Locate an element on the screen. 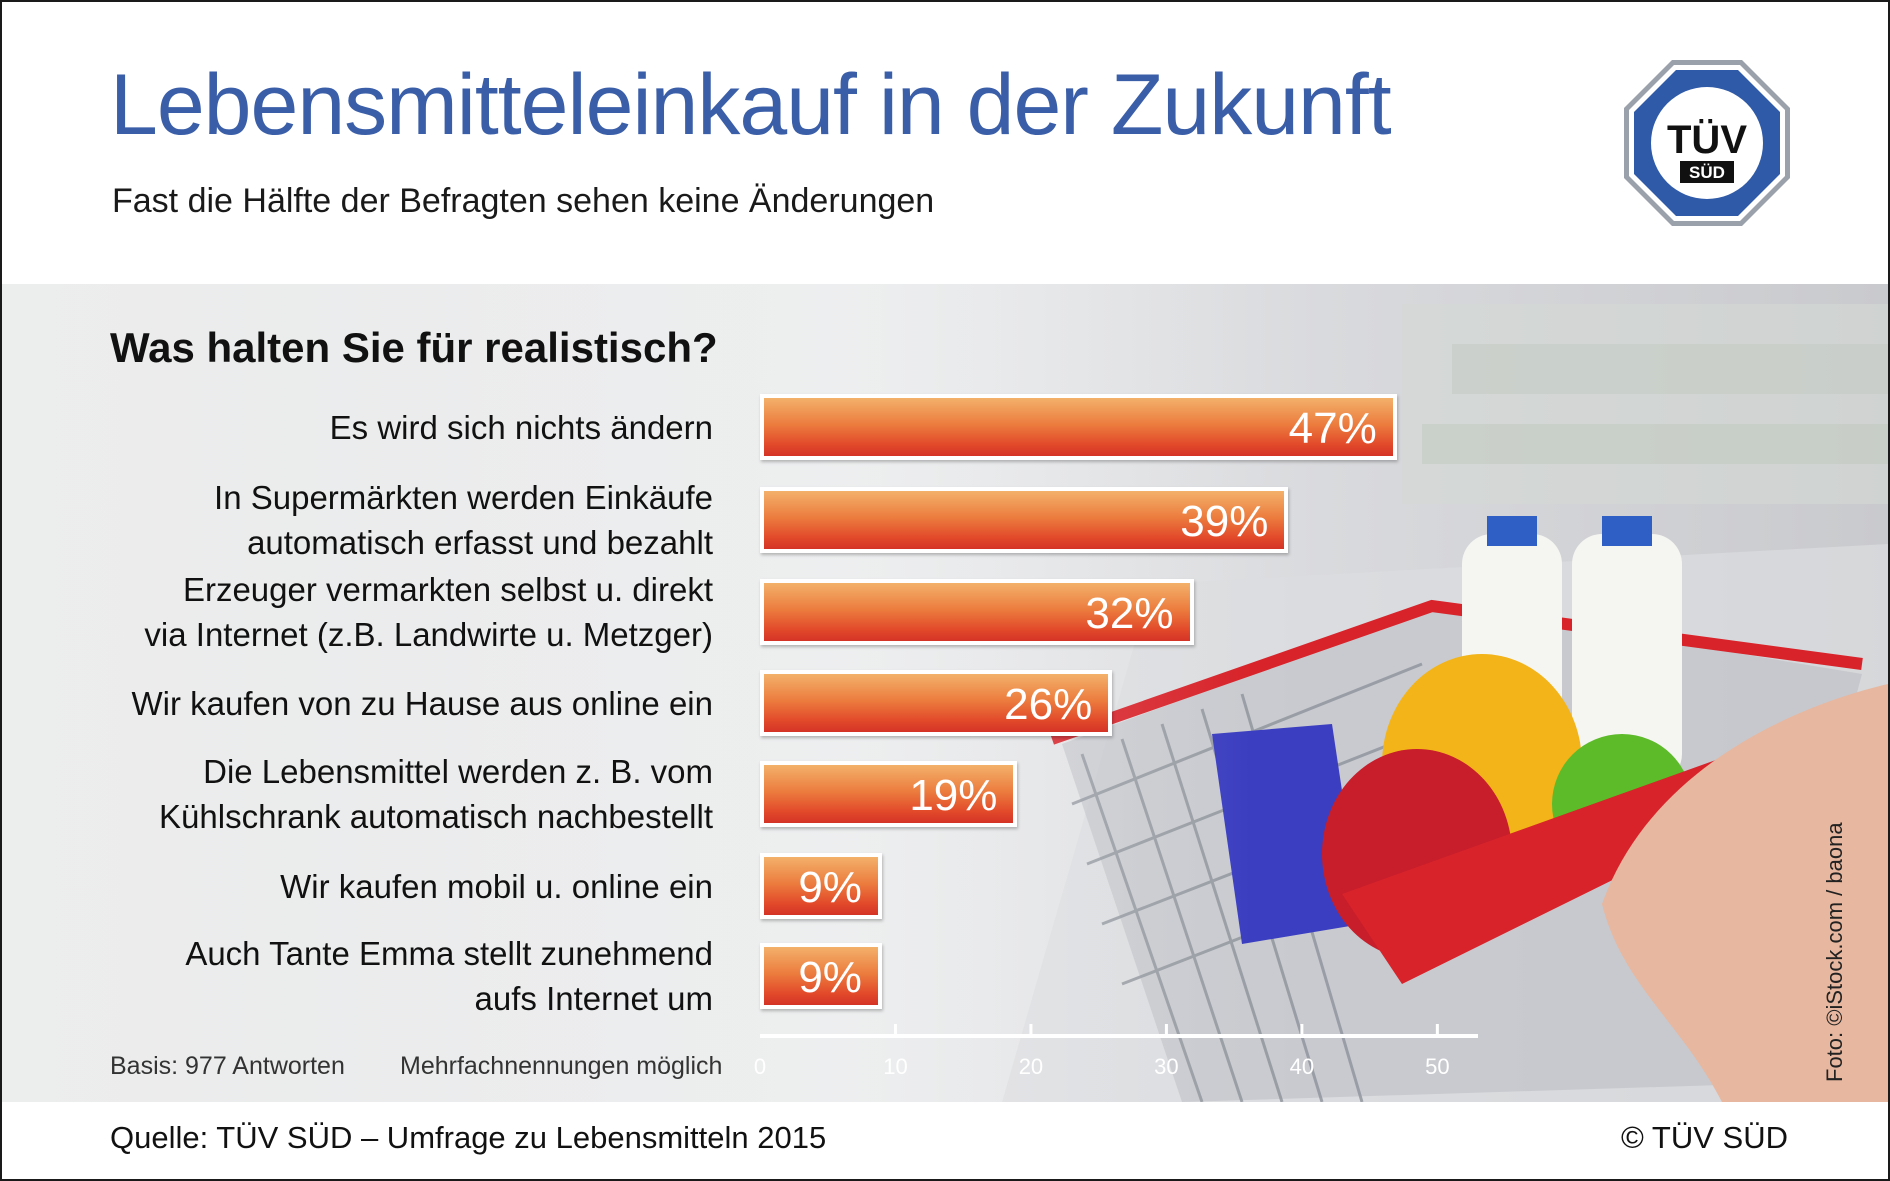  category-label-line: Wir kaufen von zu Hause aus online ein is located at coordinates (422, 703).